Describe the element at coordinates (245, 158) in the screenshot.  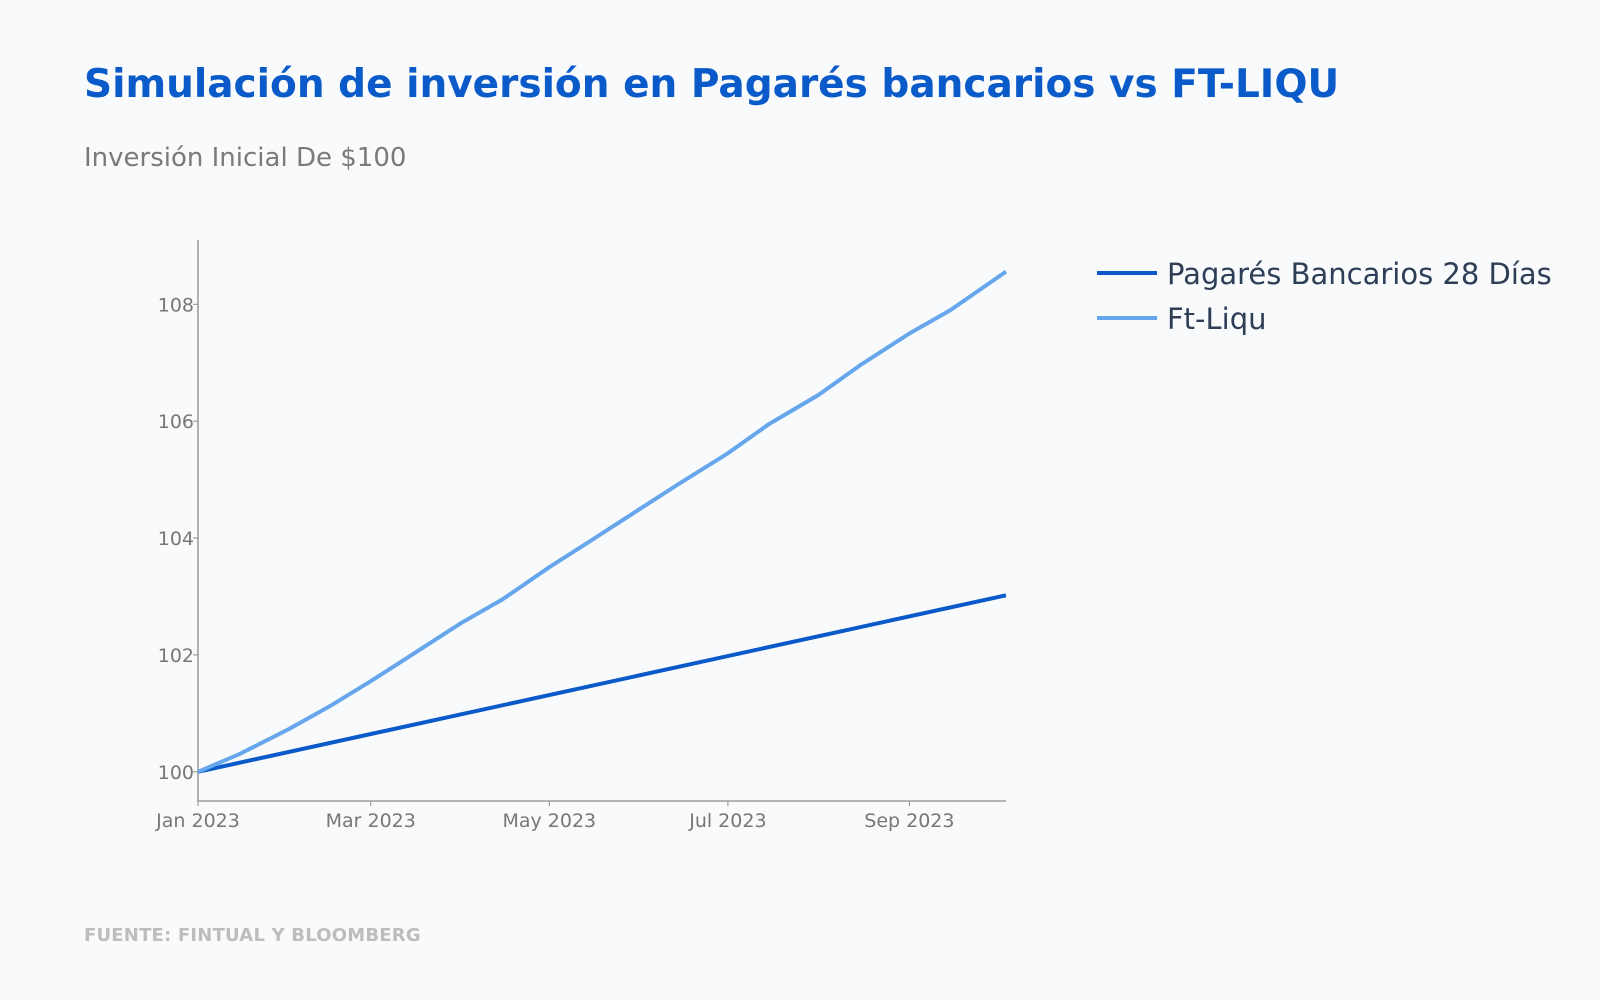
I see `chart-subtitle: Inversión Inicial De $100` at that location.